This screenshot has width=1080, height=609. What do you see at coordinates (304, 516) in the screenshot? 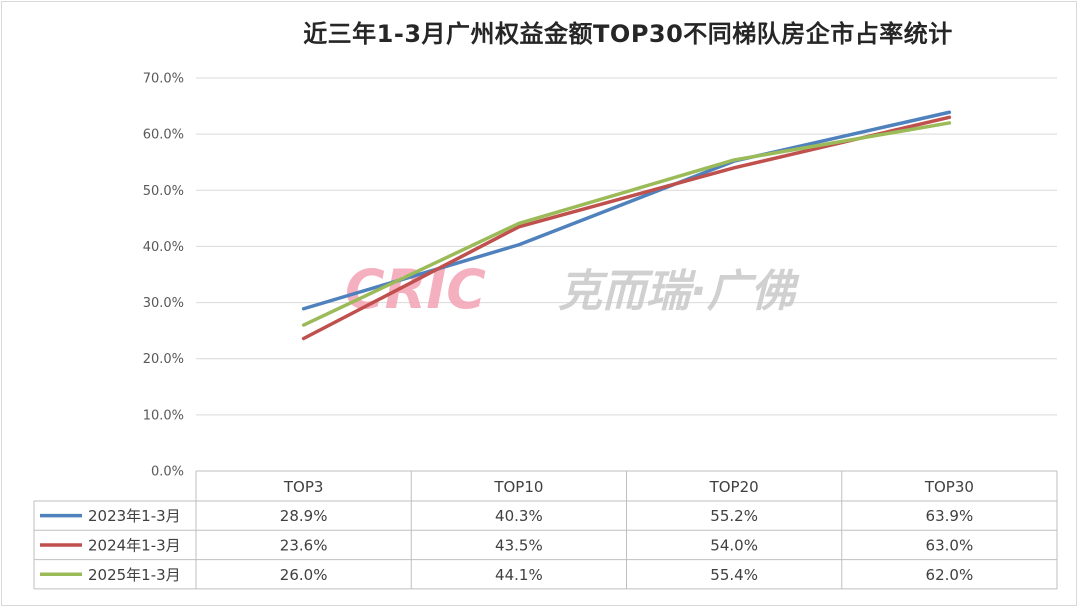
I see `data-label: 28.9%` at bounding box center [304, 516].